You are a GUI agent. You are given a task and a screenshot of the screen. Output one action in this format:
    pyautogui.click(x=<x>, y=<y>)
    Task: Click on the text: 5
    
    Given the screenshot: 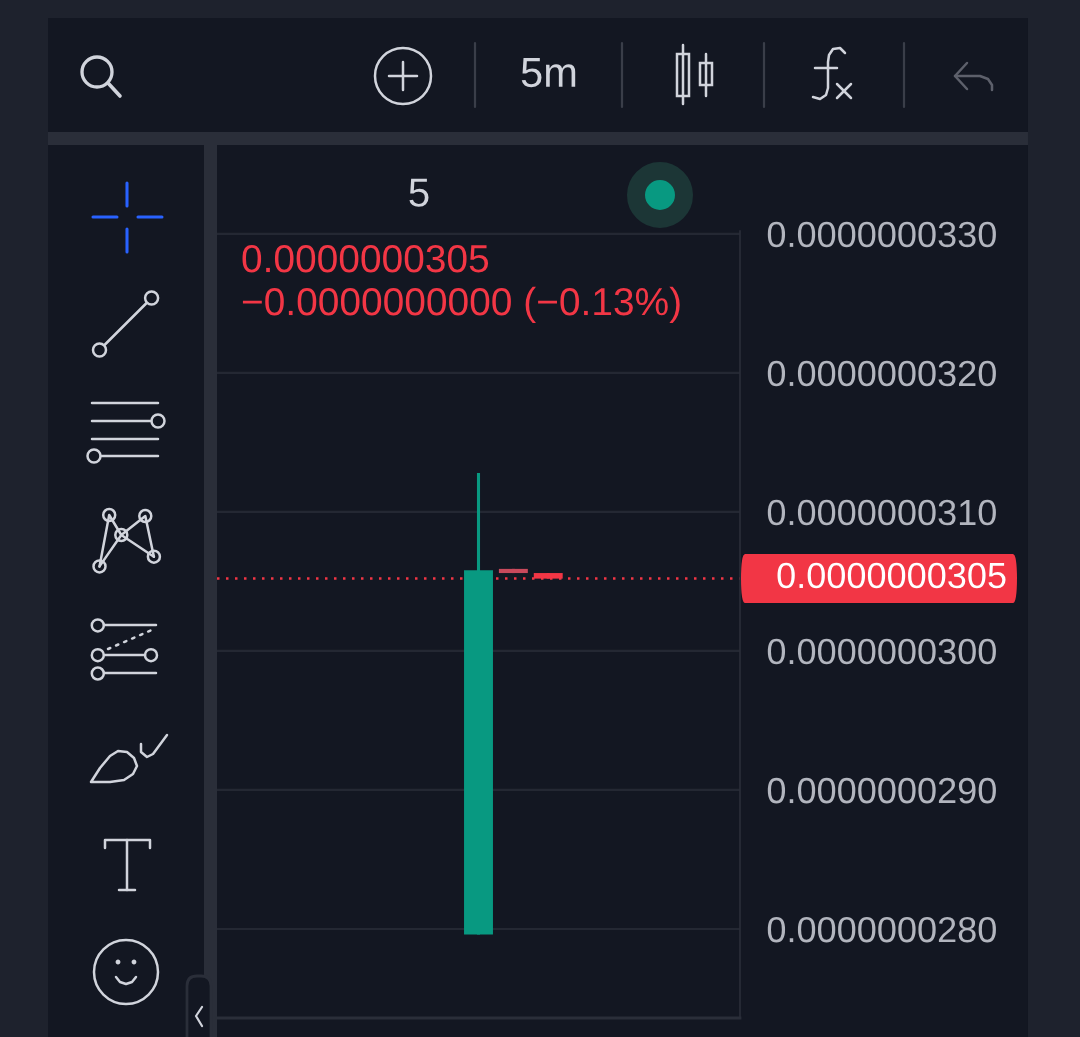 What is the action you would take?
    pyautogui.click(x=419, y=192)
    